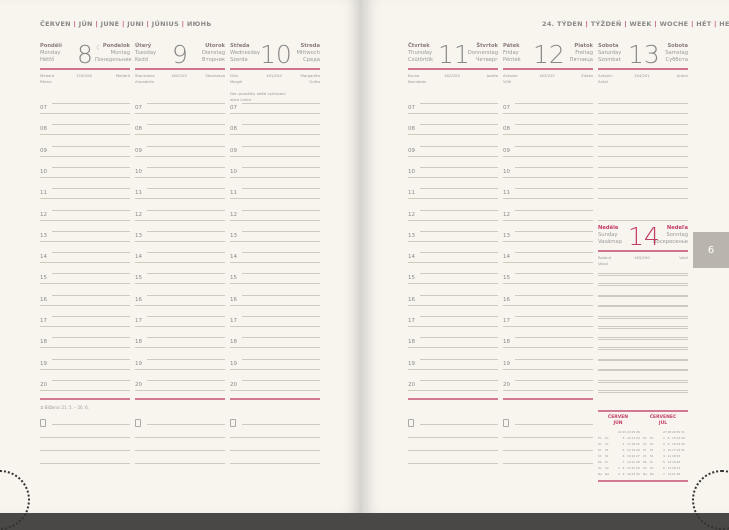  What do you see at coordinates (674, 468) in the screenshot?
I see `calendar-day: 20` at bounding box center [674, 468].